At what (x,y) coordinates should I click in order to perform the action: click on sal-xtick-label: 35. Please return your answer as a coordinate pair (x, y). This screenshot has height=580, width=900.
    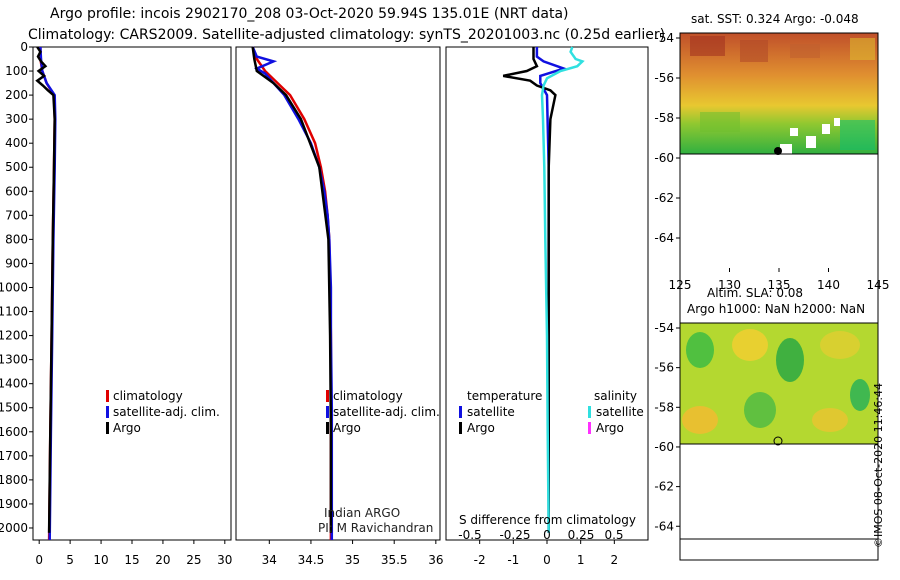
    Looking at the image, I should click on (352, 560).